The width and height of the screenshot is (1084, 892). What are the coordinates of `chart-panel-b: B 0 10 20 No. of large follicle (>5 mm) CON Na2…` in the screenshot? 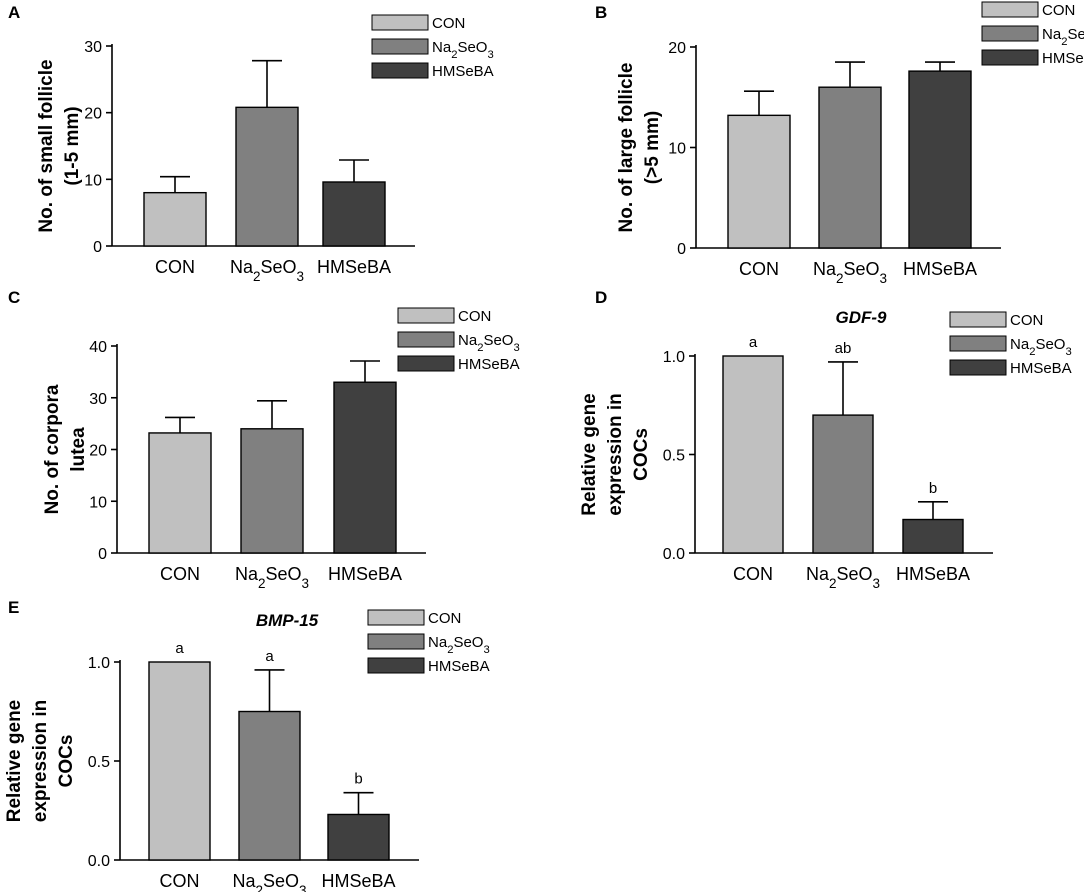 It's located at (839, 143).